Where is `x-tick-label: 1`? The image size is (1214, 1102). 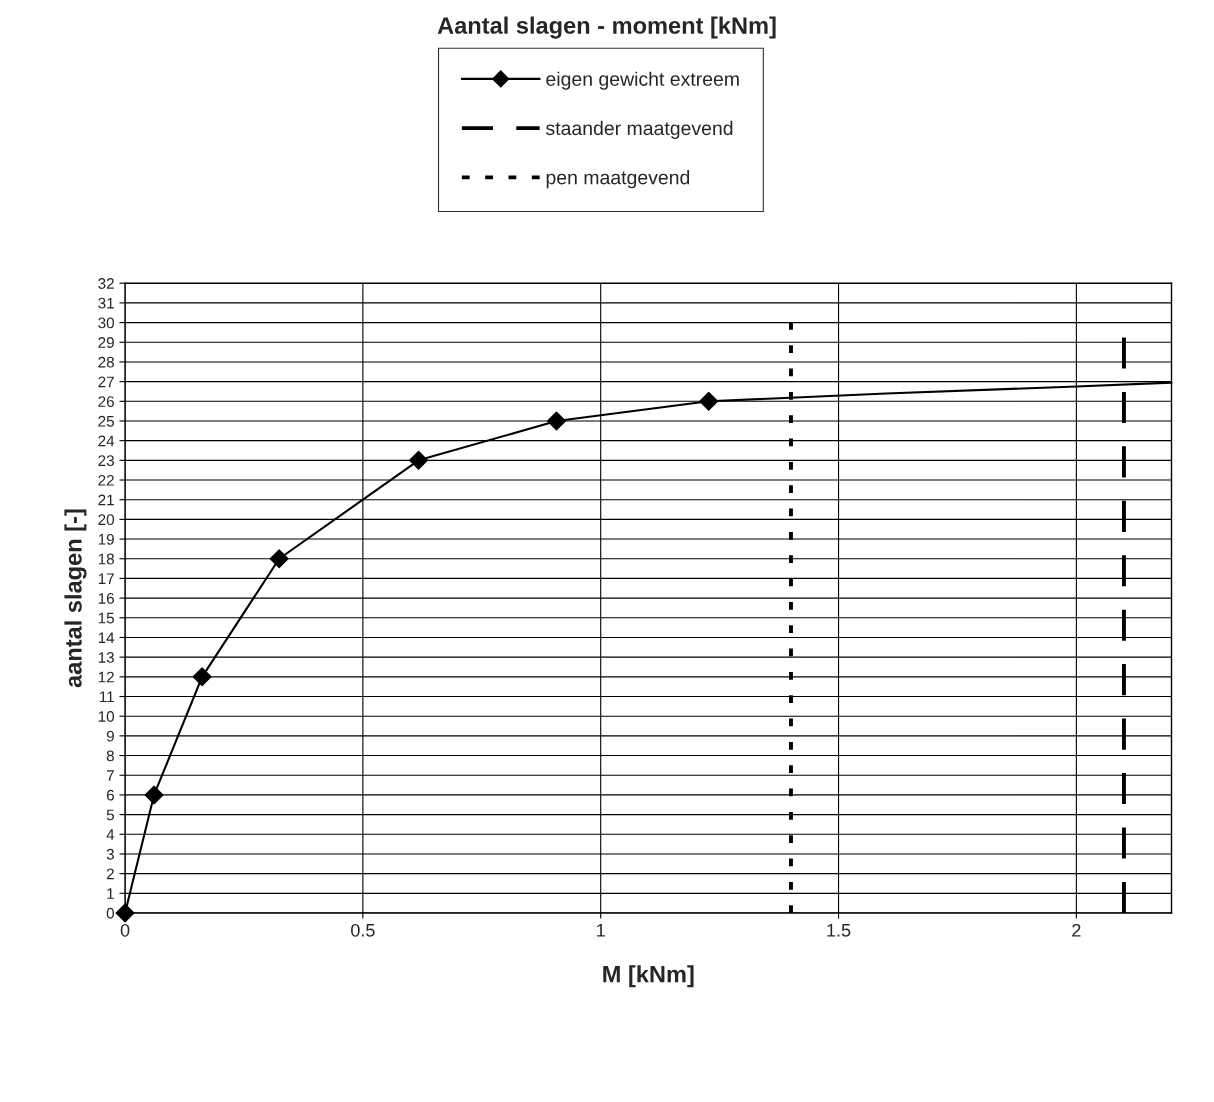 x-tick-label: 1 is located at coordinates (601, 930).